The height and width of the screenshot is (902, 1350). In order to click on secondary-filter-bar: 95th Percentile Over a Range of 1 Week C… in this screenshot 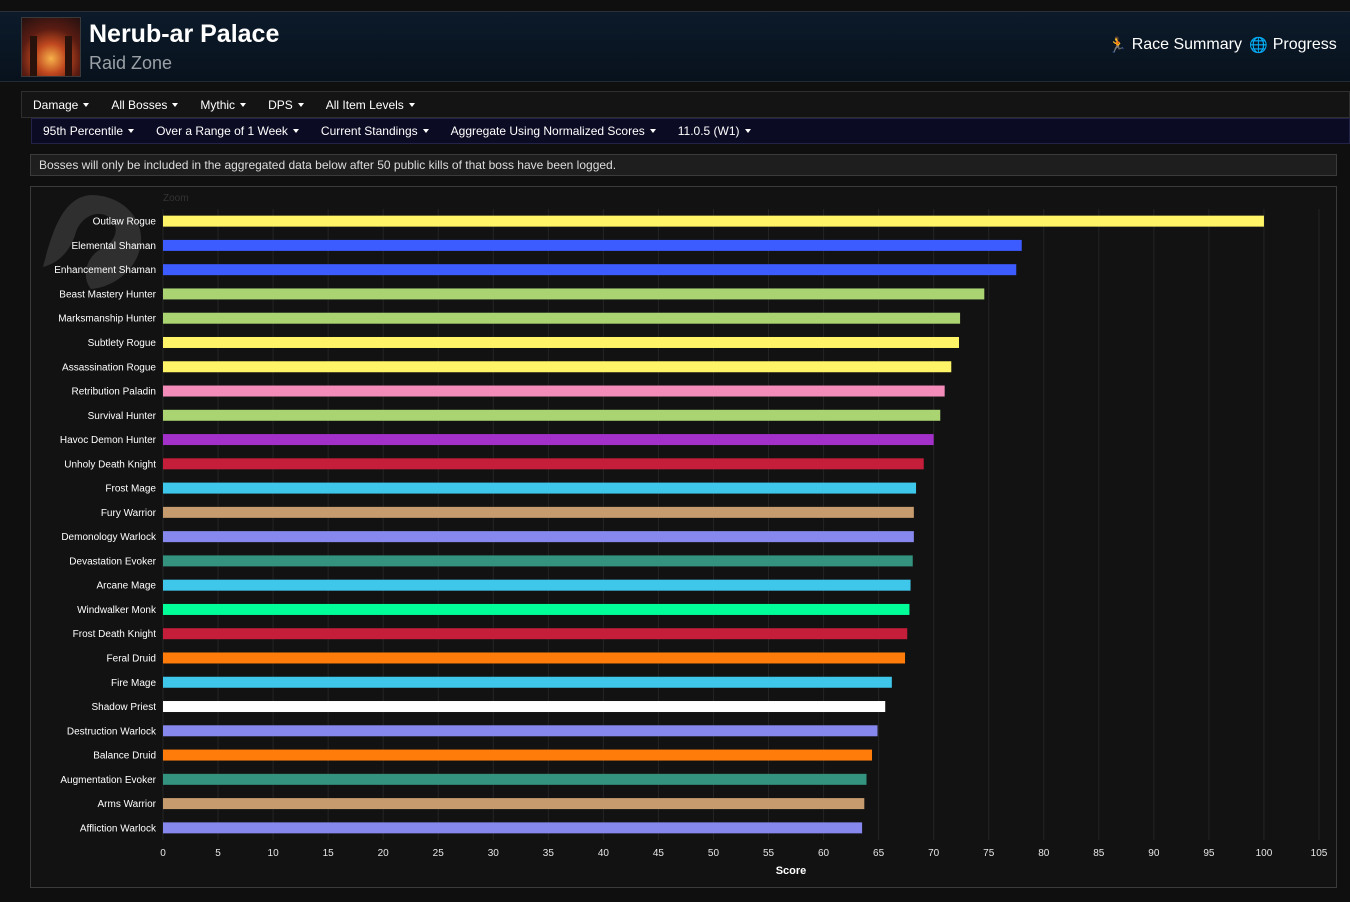, I will do `click(690, 131)`.